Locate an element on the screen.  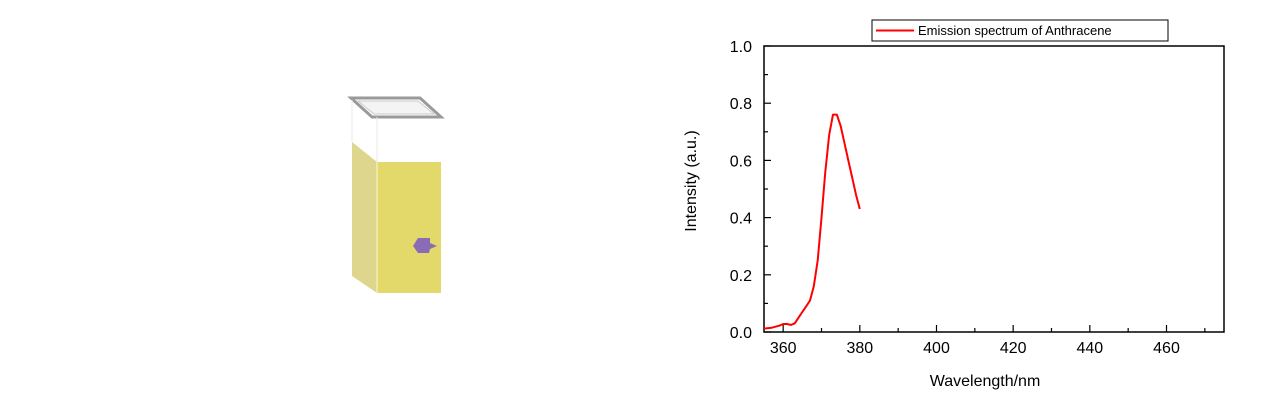
legend-label: Emission spectrum of Anthracene is located at coordinates (1015, 30).